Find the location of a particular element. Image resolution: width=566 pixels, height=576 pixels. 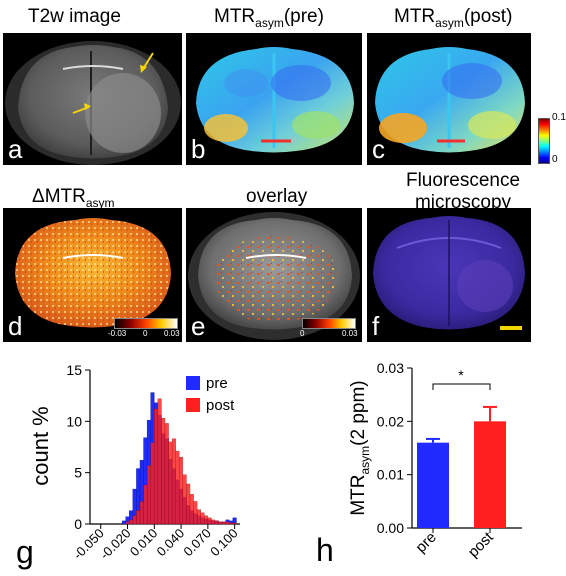

panel-g-label: g is located at coordinates (25, 552).